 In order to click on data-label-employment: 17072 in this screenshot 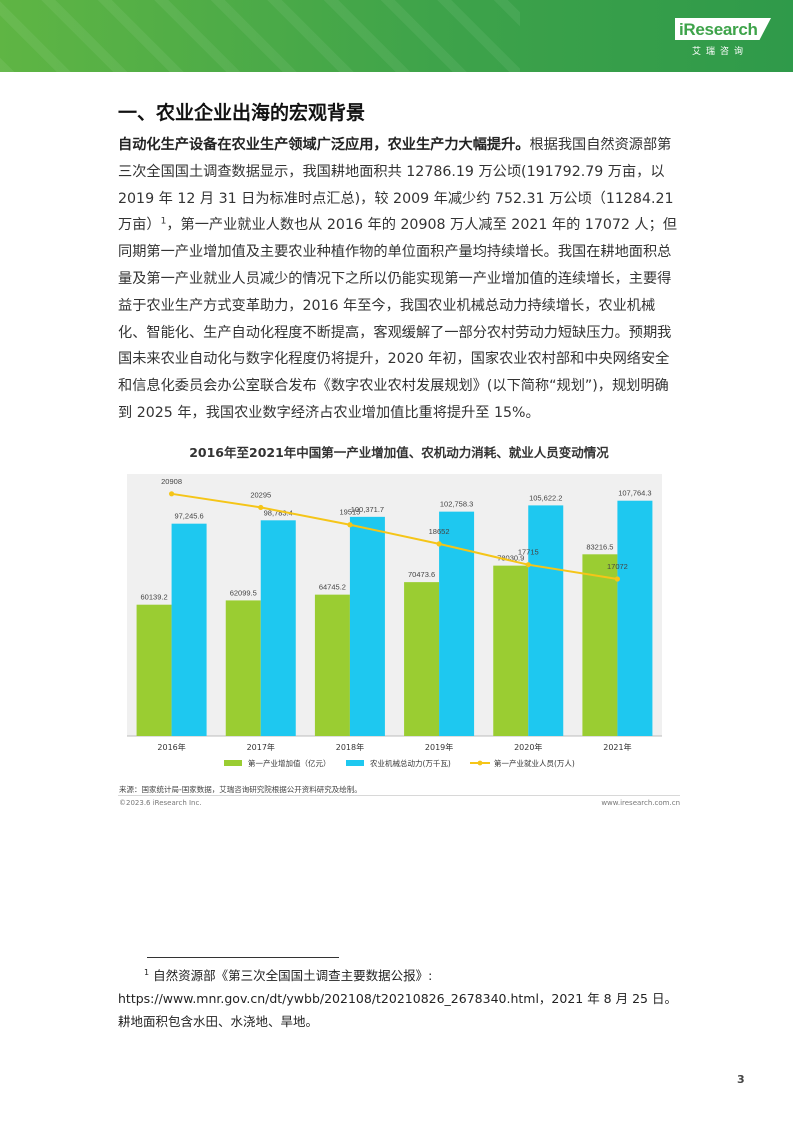, I will do `click(617, 566)`.